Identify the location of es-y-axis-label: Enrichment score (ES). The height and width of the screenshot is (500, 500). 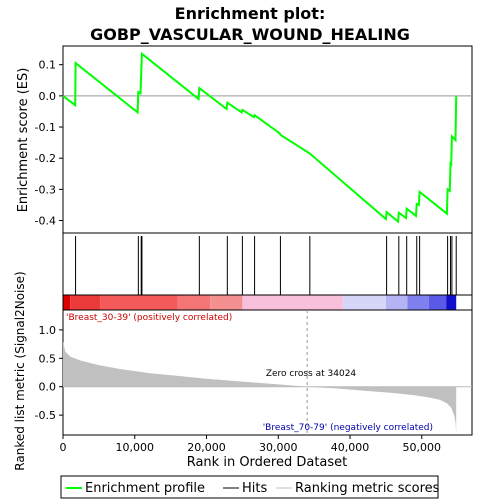
(23, 140).